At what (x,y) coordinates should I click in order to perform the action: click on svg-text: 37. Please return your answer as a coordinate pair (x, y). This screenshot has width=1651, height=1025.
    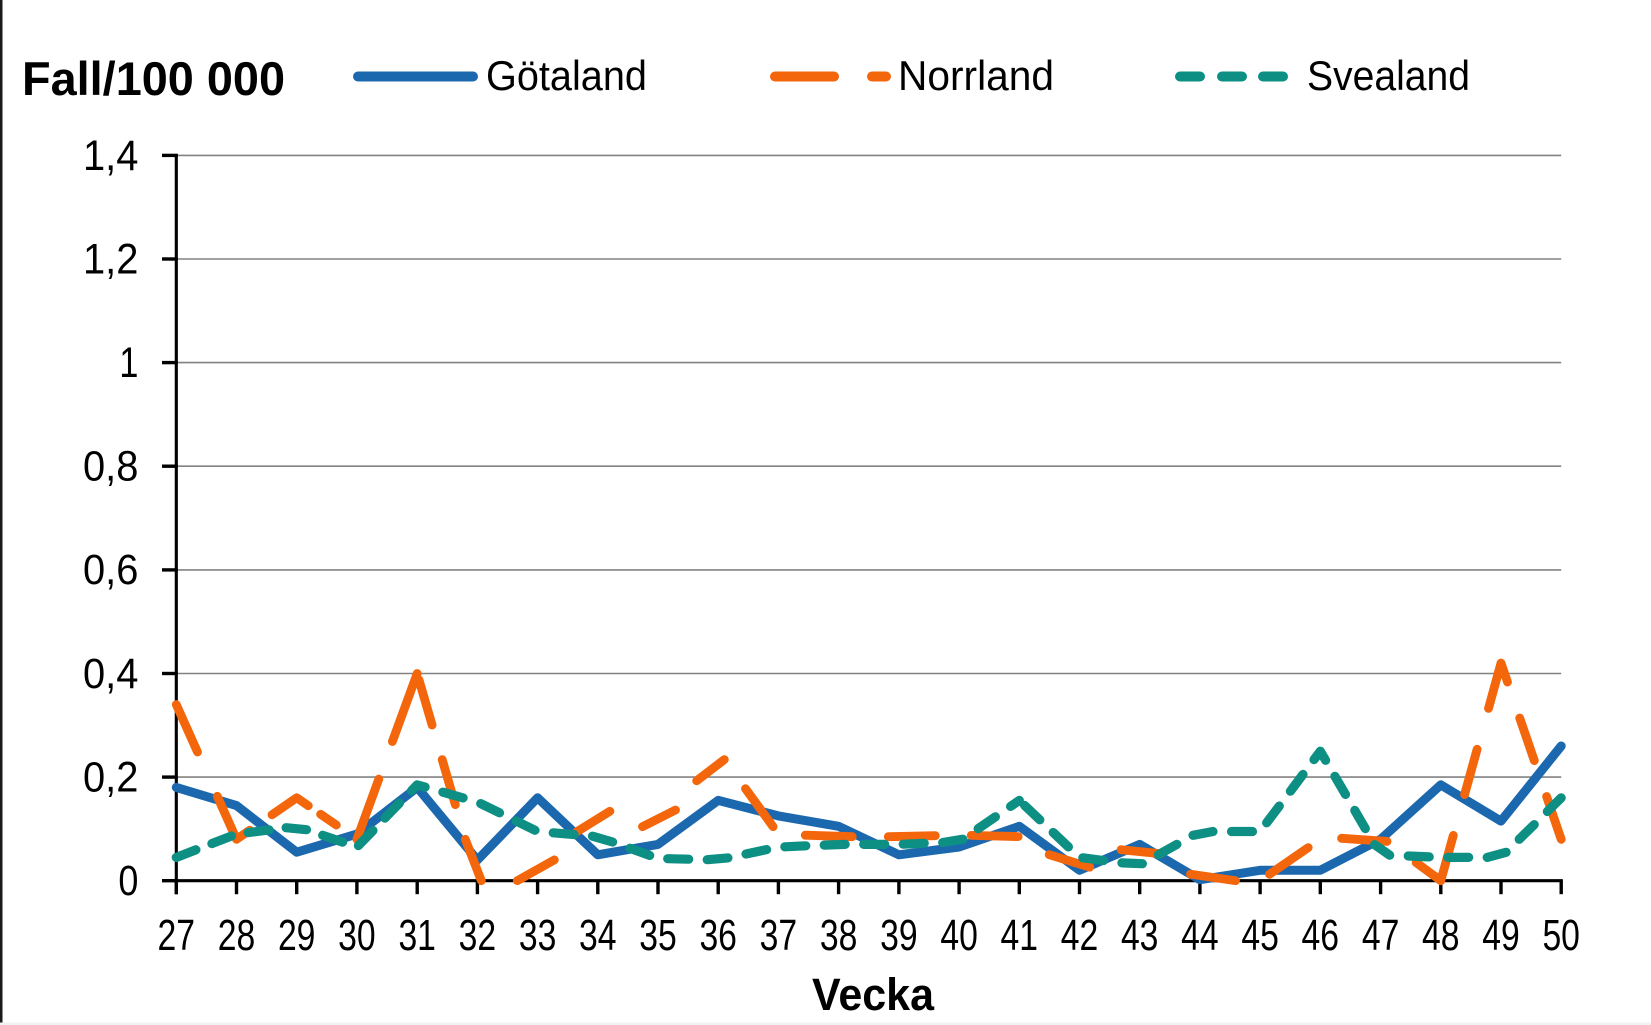
    Looking at the image, I should click on (779, 935).